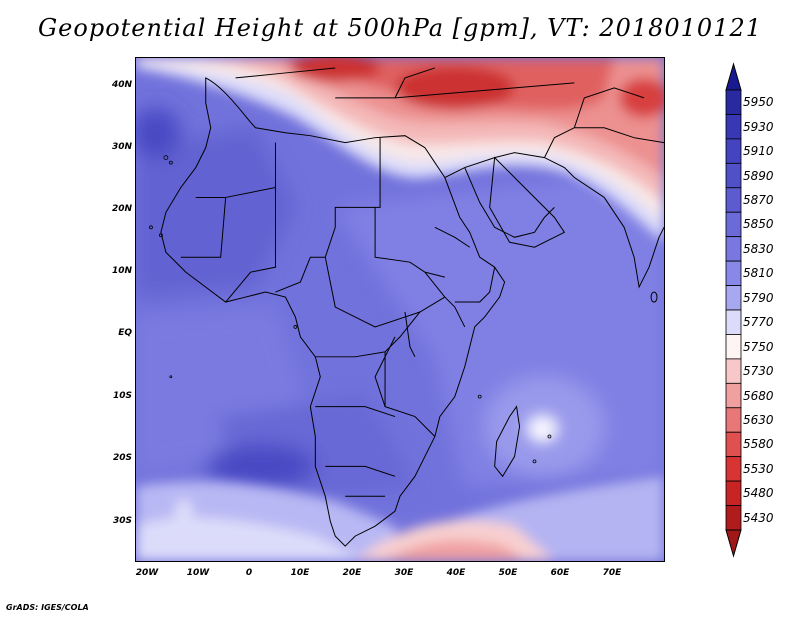 The width and height of the screenshot is (800, 618). Describe the element at coordinates (758, 151) in the screenshot. I see `colorbar-label: 5910` at that location.